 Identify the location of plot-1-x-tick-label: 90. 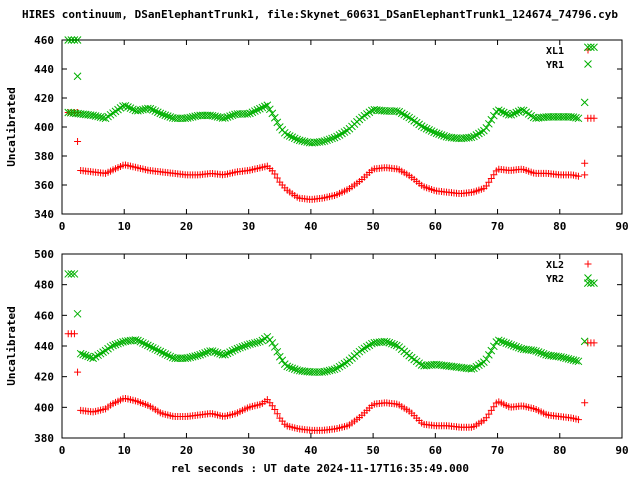
(621, 226).